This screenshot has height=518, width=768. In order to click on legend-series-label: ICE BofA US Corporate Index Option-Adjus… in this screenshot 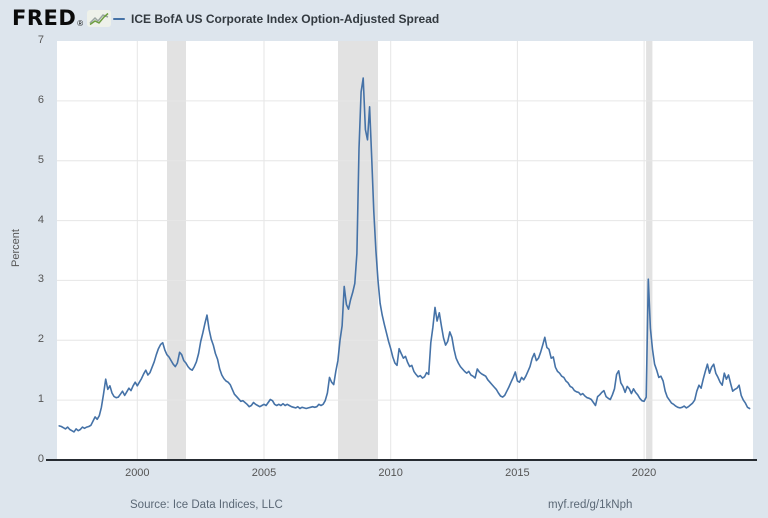, I will do `click(285, 19)`.